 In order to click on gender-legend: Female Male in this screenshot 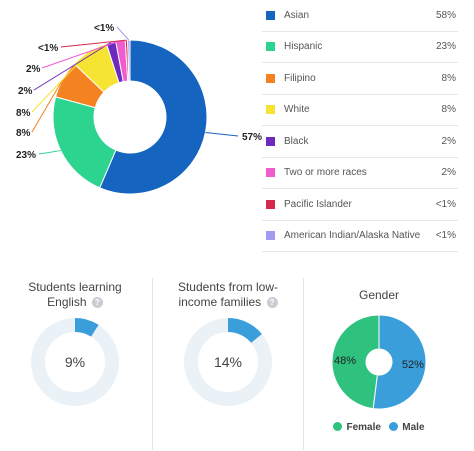, I will do `click(379, 427)`.